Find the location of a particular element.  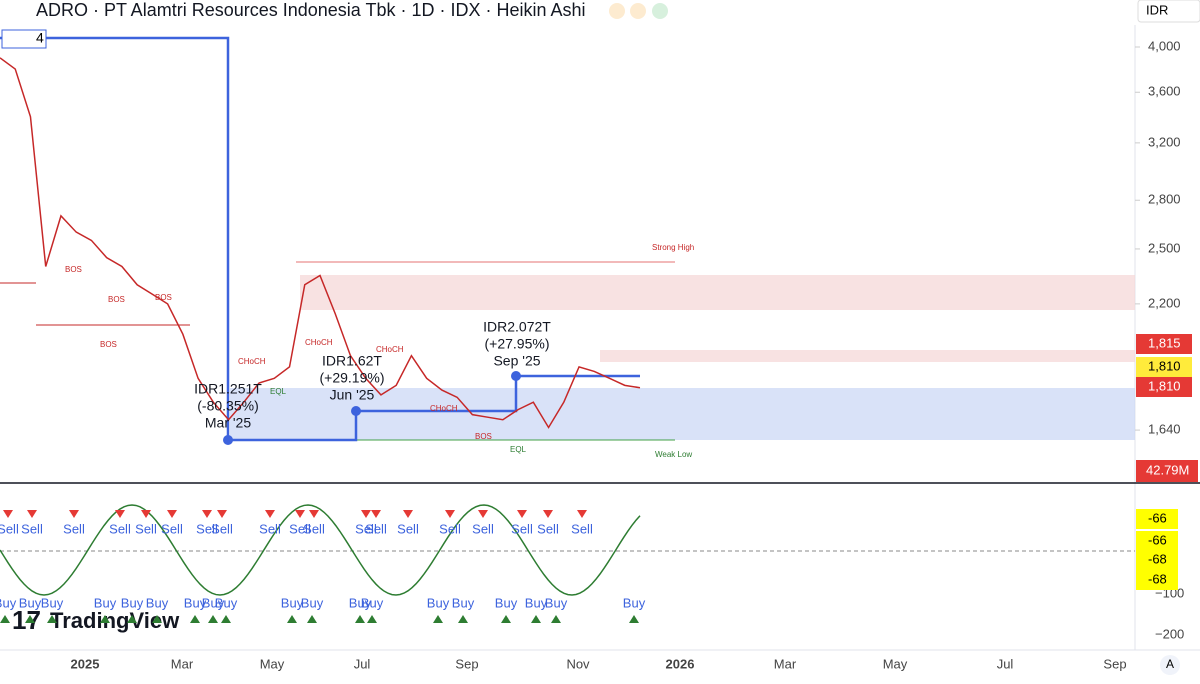

auto-button is located at coordinates (1170, 665).